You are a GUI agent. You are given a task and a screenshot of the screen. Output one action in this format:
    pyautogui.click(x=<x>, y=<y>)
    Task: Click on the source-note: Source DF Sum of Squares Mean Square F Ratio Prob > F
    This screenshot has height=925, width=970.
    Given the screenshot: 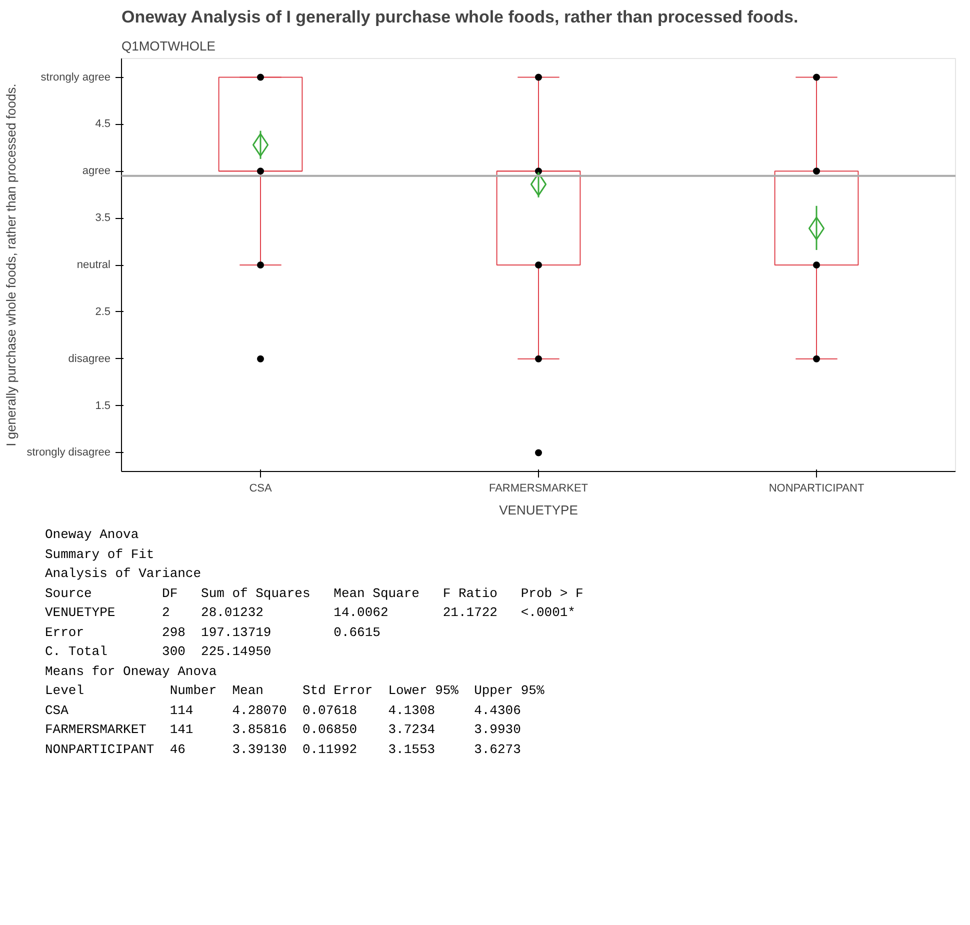 What is the action you would take?
    pyautogui.click(x=314, y=593)
    